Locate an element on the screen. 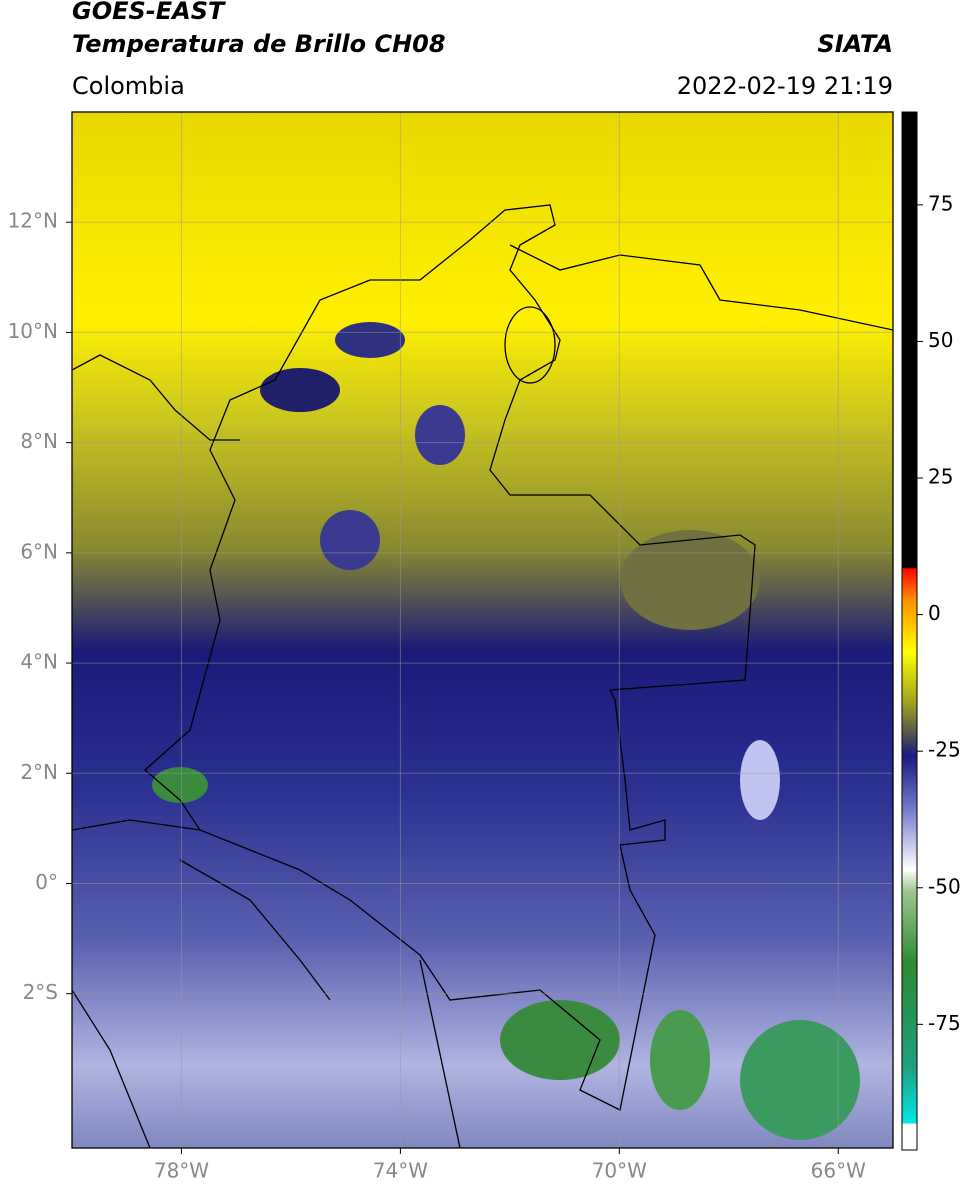 This screenshot has height=1190, width=966. y-tick-label: 8°N is located at coordinates (39, 441).